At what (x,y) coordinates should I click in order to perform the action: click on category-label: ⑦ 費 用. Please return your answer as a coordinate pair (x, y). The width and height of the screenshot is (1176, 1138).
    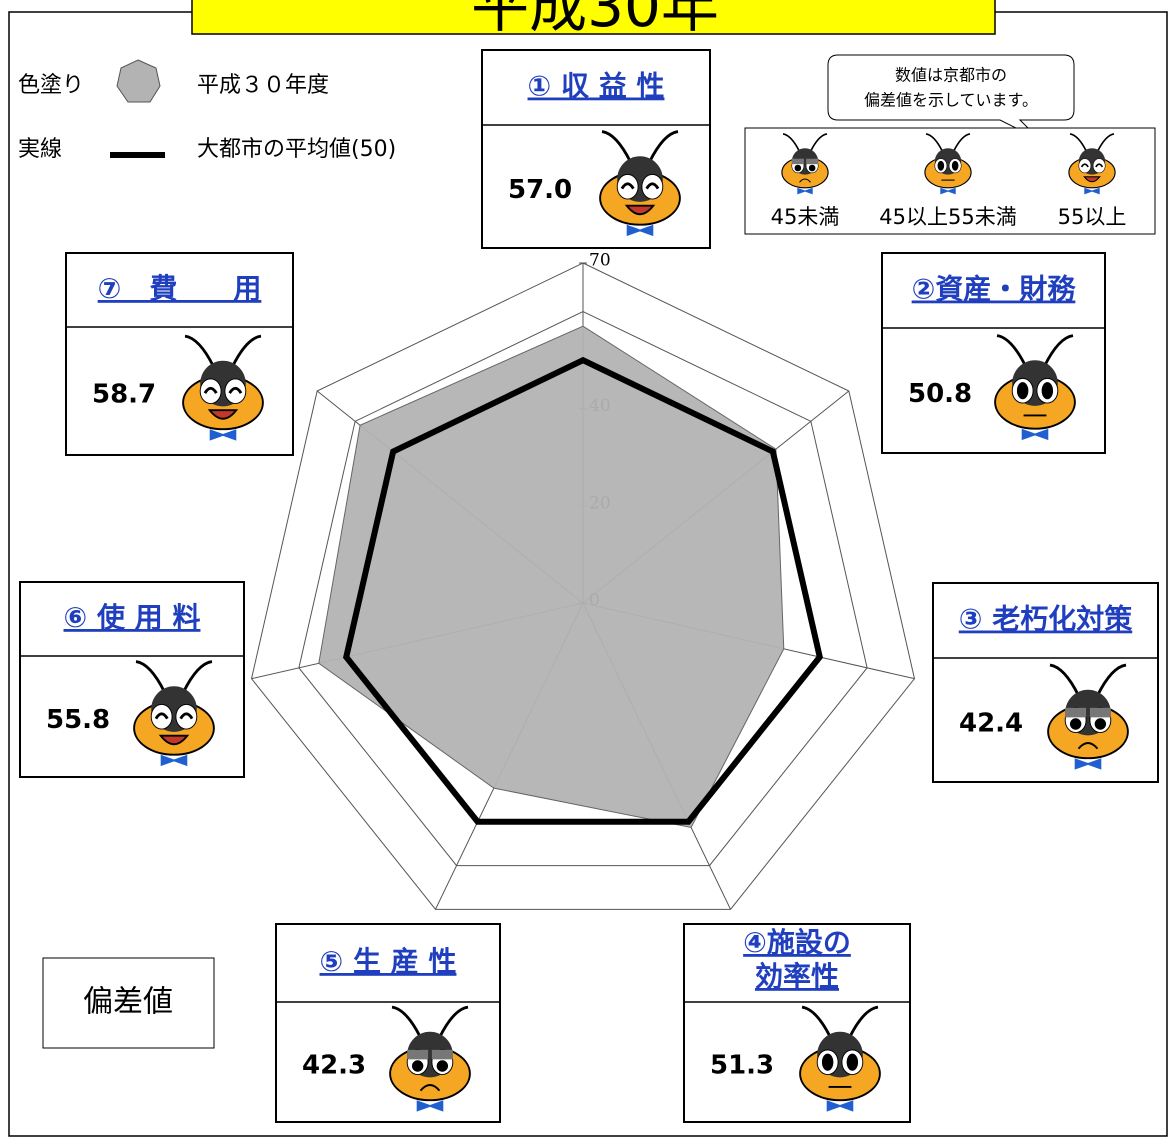
    Looking at the image, I should click on (180, 288).